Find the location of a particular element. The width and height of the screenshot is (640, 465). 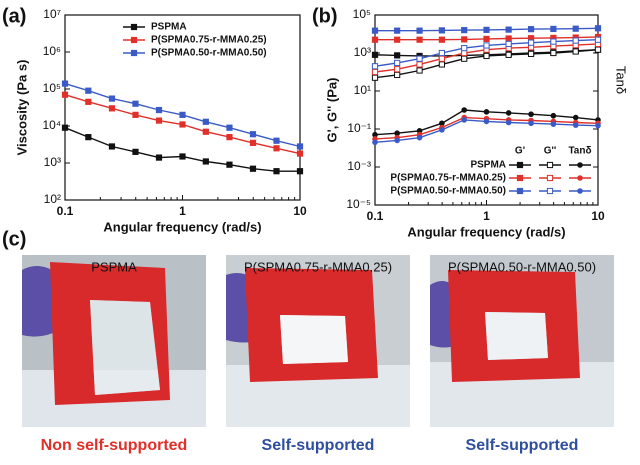

y2-axis-label: Tanδ is located at coordinates (621, 80).